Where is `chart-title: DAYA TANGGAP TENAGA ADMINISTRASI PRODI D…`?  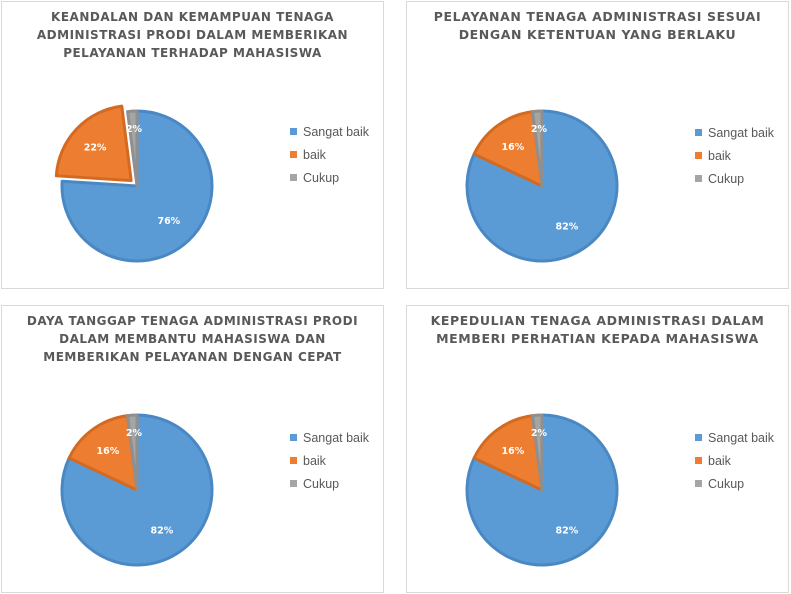
chart-title: DAYA TANGGAP TENAGA ADMINISTRASI PRODI D… is located at coordinates (192, 339).